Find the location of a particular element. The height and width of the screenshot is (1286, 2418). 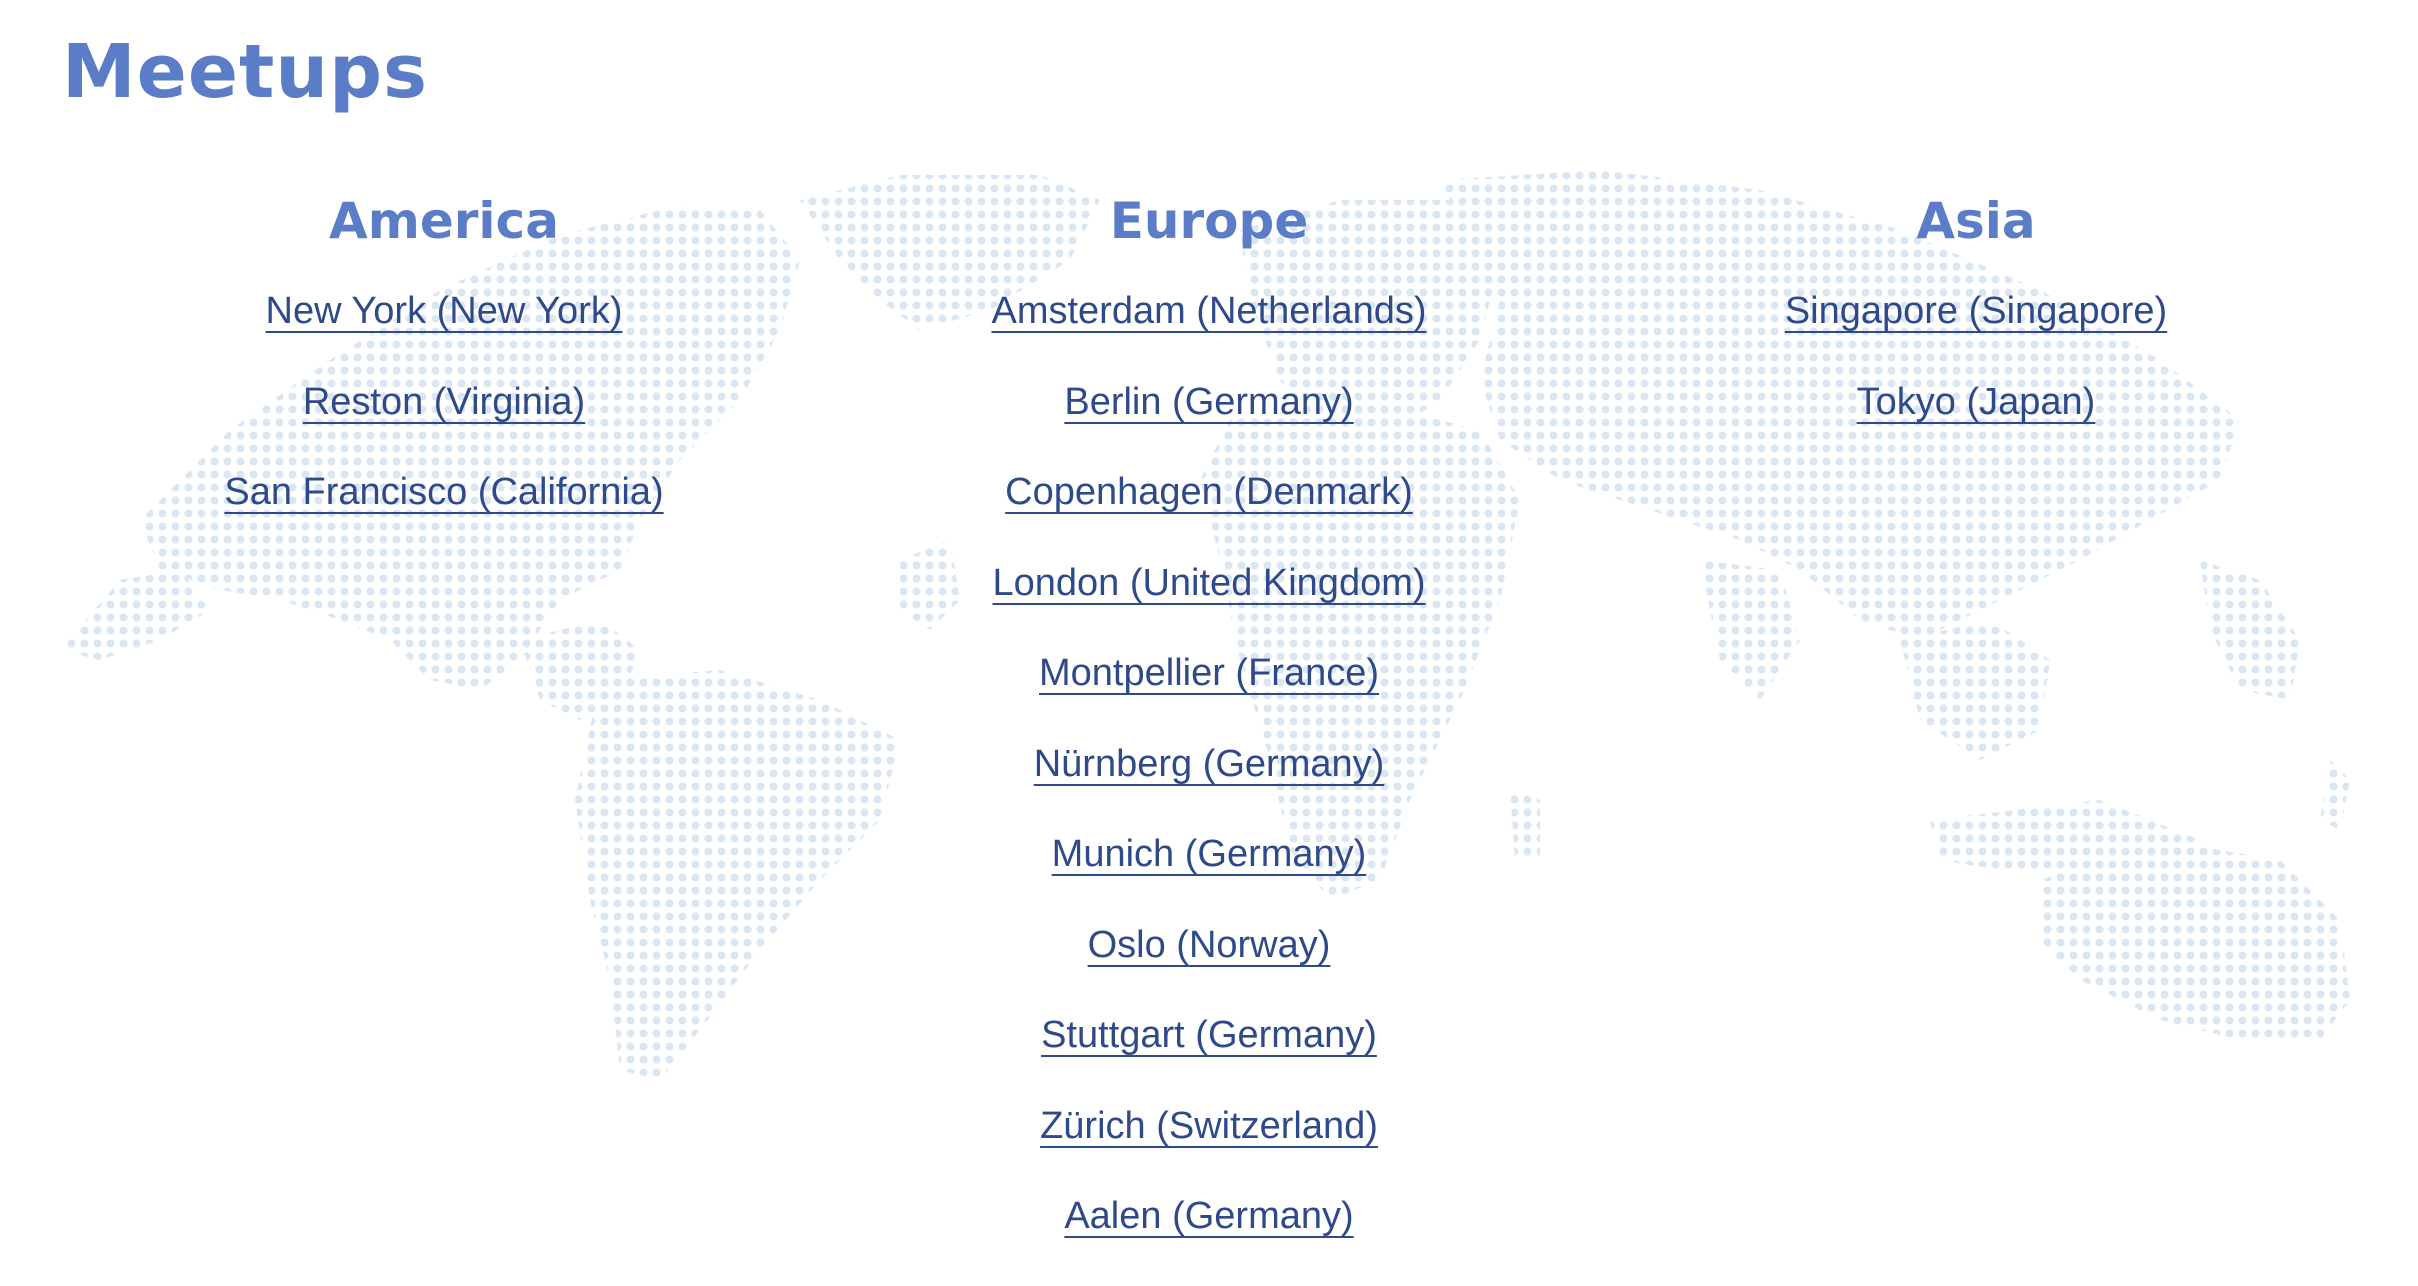

list-item: London (United Kingdom) is located at coordinates (1209, 583).